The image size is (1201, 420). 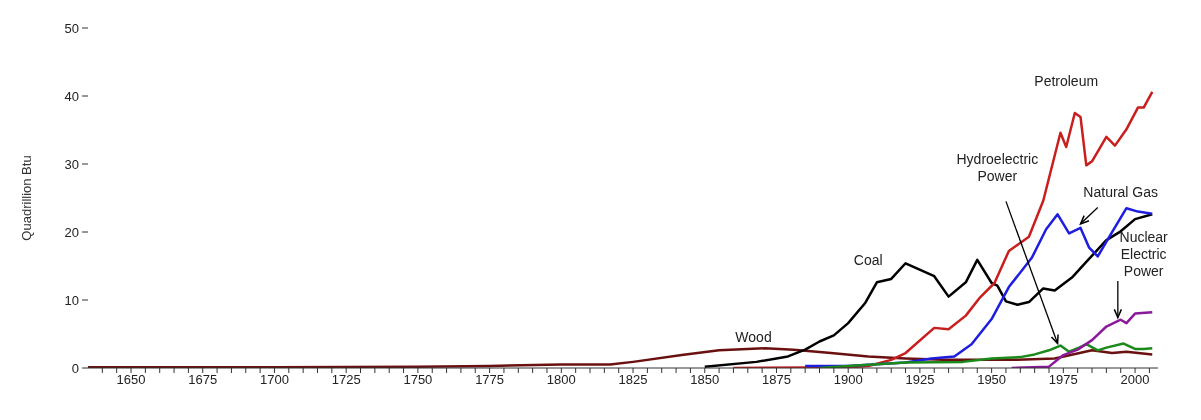 What do you see at coordinates (71, 28) in the screenshot?
I see `y-tick-label: 50` at bounding box center [71, 28].